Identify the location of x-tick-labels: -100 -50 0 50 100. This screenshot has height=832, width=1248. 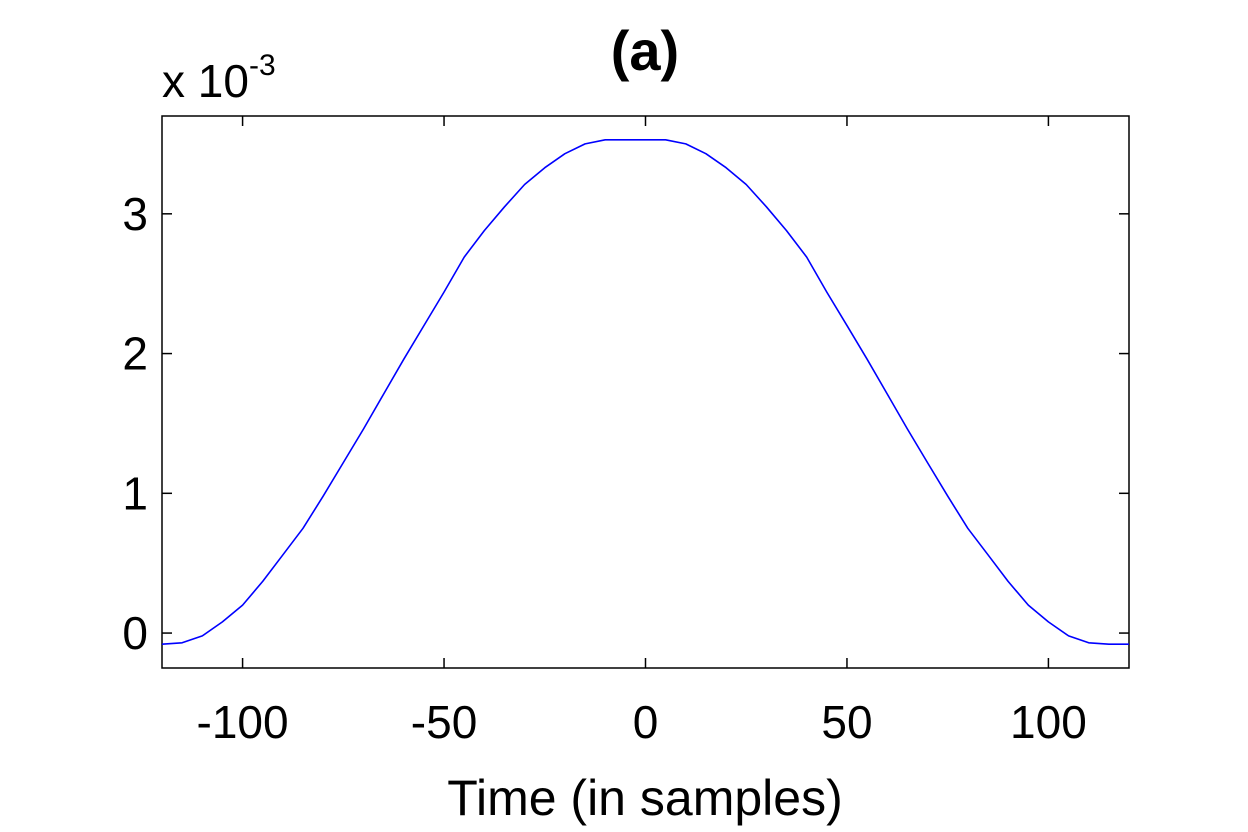
(642, 722).